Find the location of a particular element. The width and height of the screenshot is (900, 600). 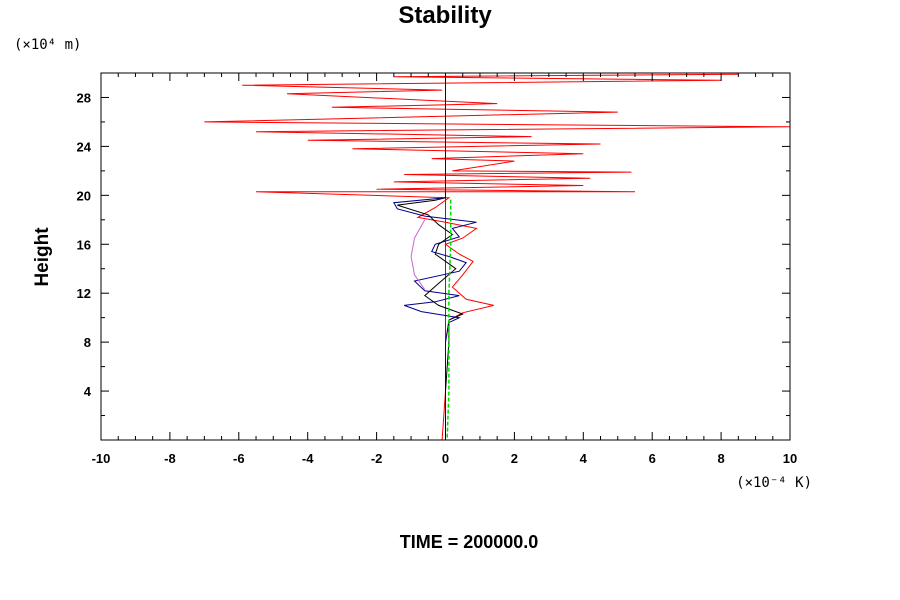

x-tick-label: 2 is located at coordinates (514, 458).